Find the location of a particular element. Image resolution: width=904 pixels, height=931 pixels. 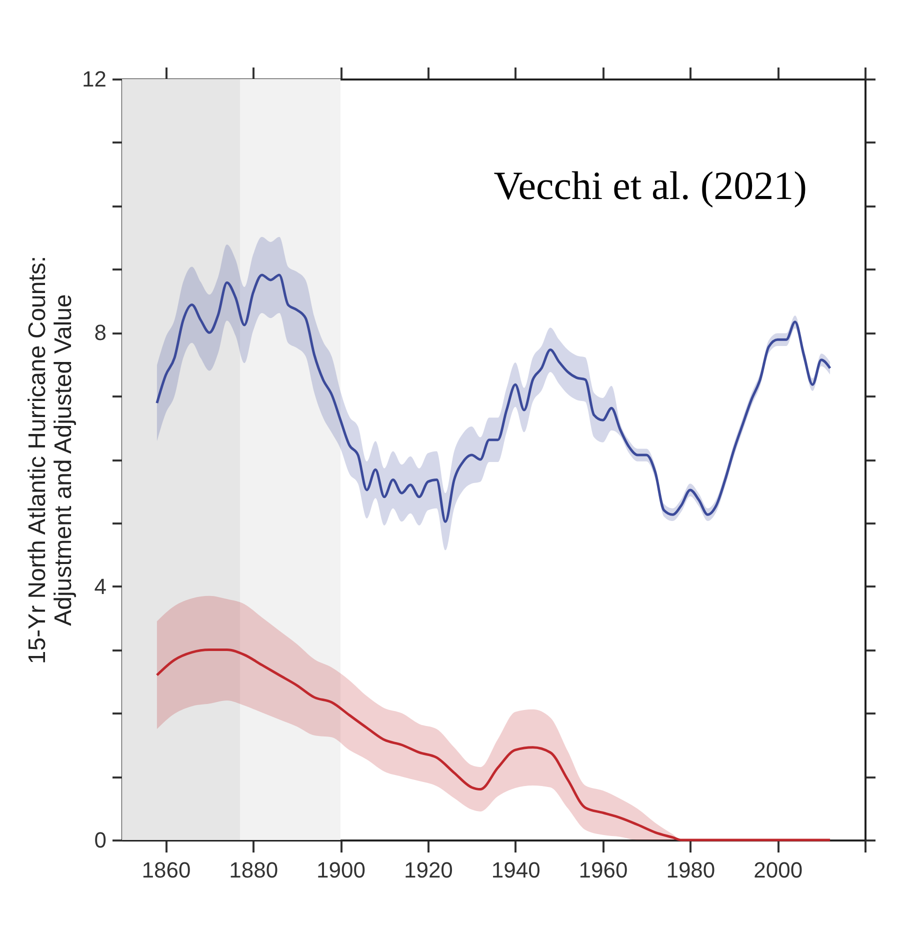

y-tick-label: 8 is located at coordinates (100, 333).